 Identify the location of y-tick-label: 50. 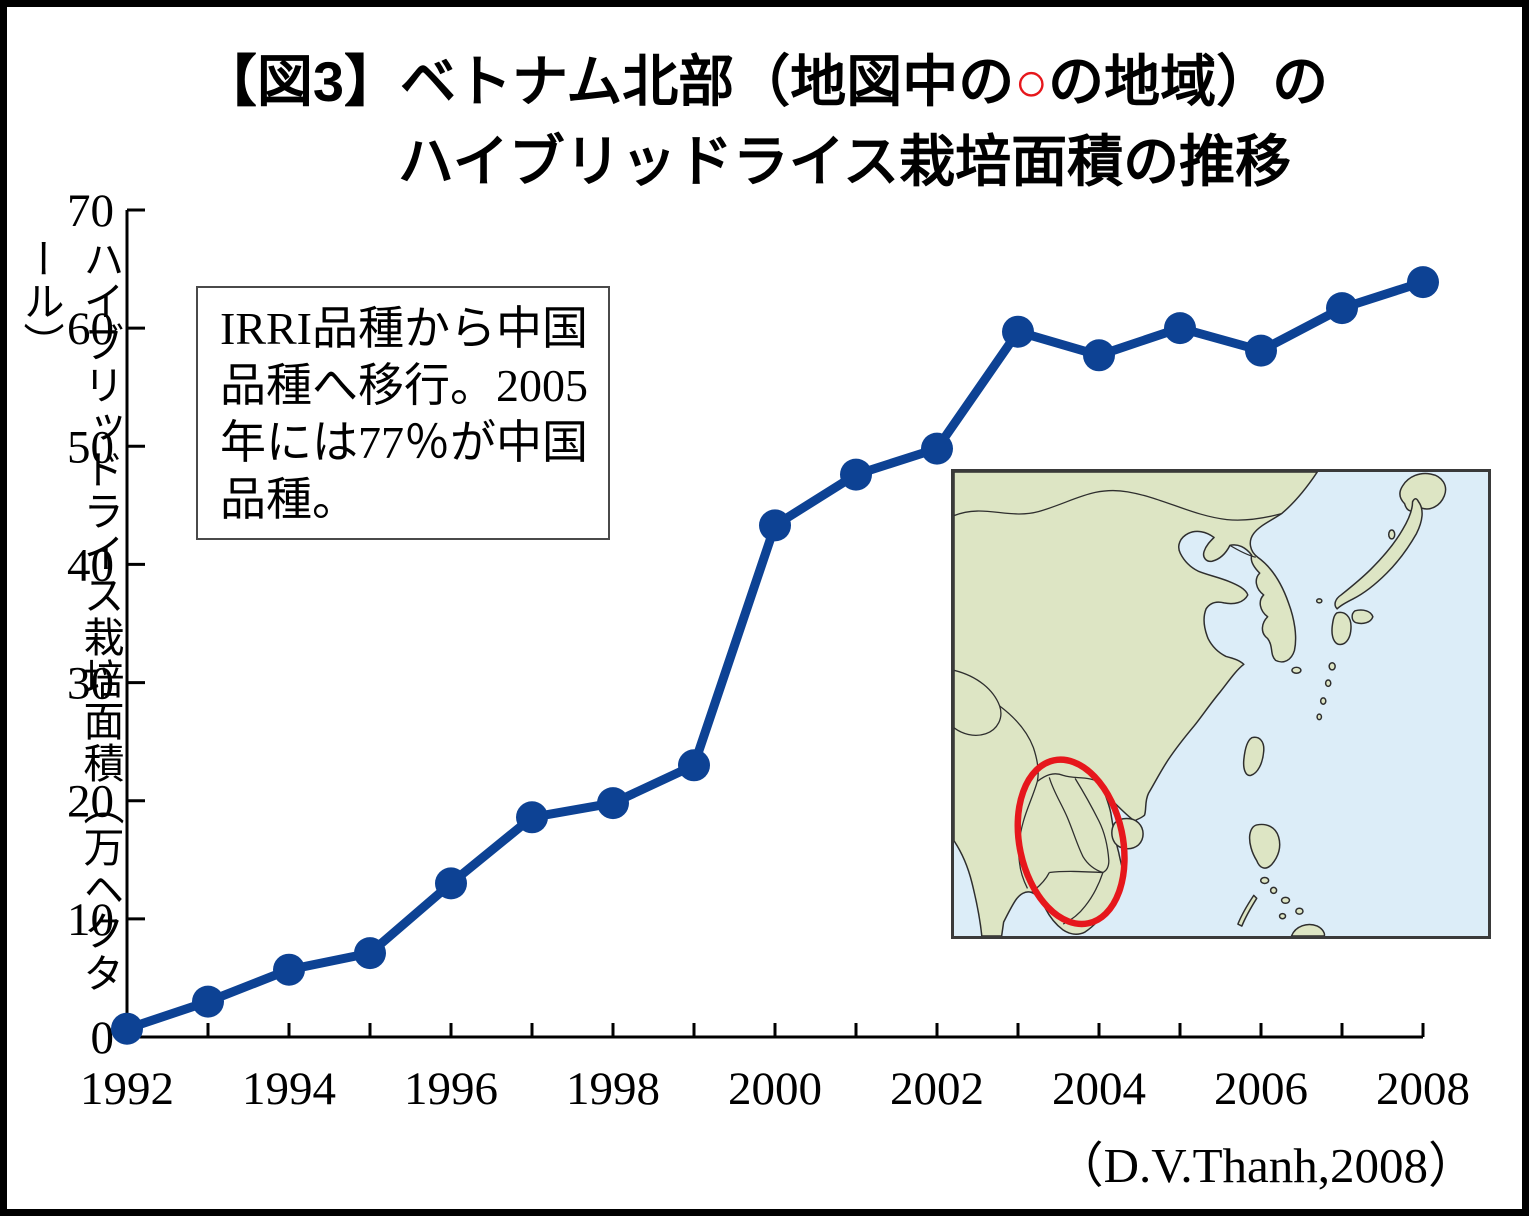
(90, 447).